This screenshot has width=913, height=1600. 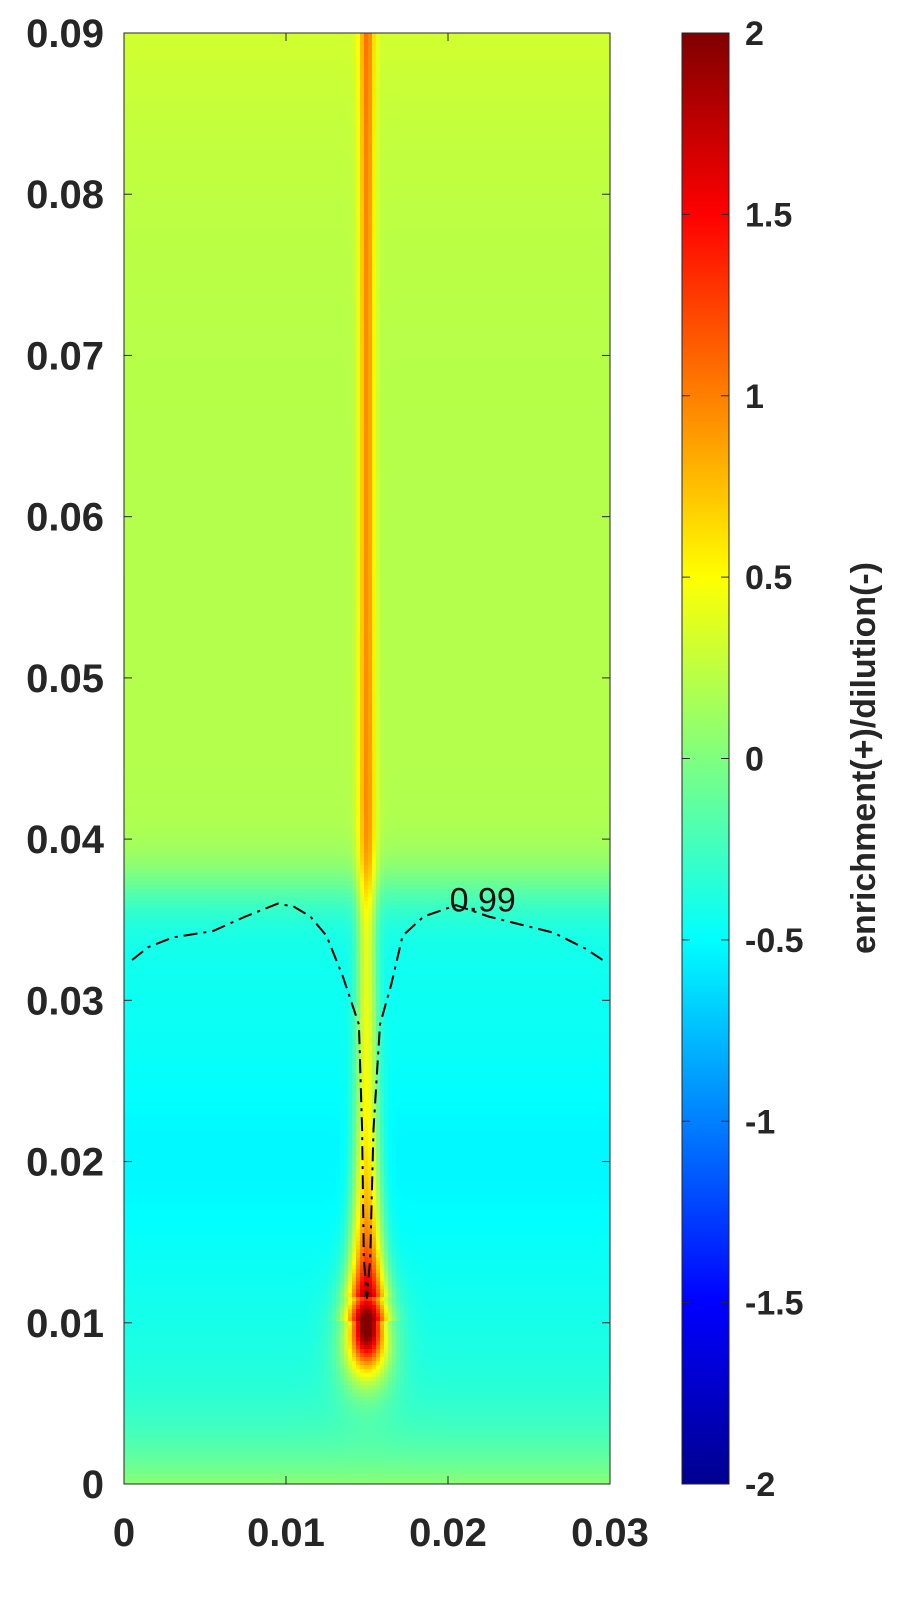 I want to click on y-tick-label: 0, so click(x=93, y=1485).